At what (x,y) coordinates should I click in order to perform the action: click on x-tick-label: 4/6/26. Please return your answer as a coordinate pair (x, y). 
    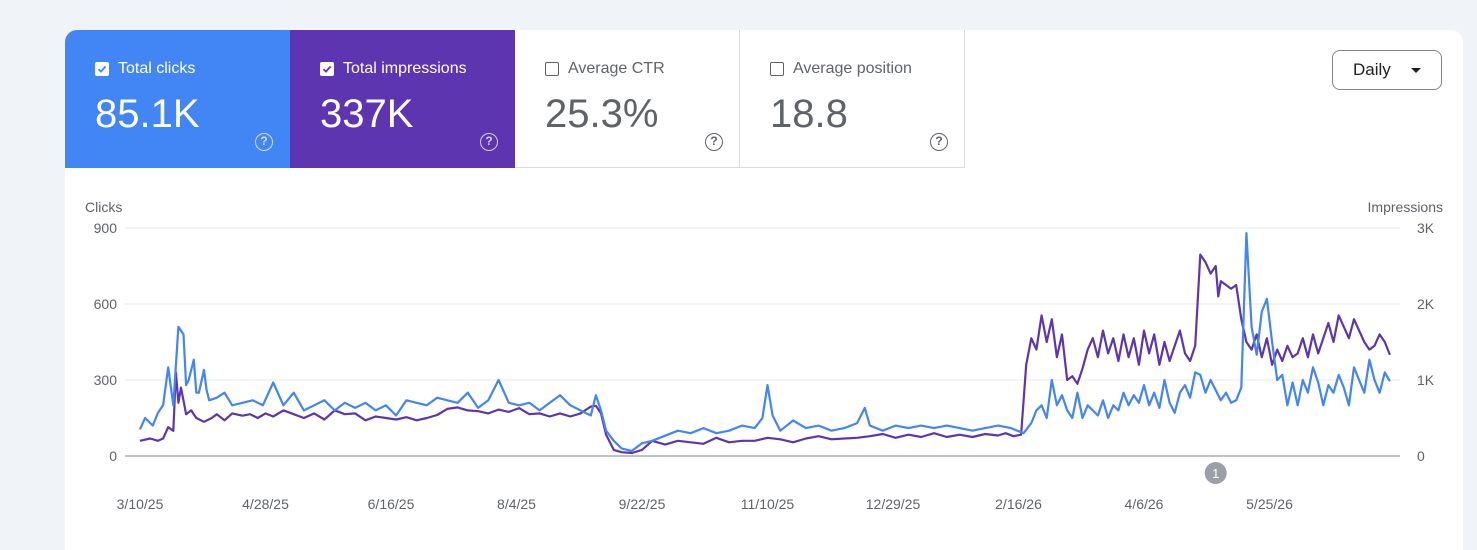
    Looking at the image, I should click on (1144, 504).